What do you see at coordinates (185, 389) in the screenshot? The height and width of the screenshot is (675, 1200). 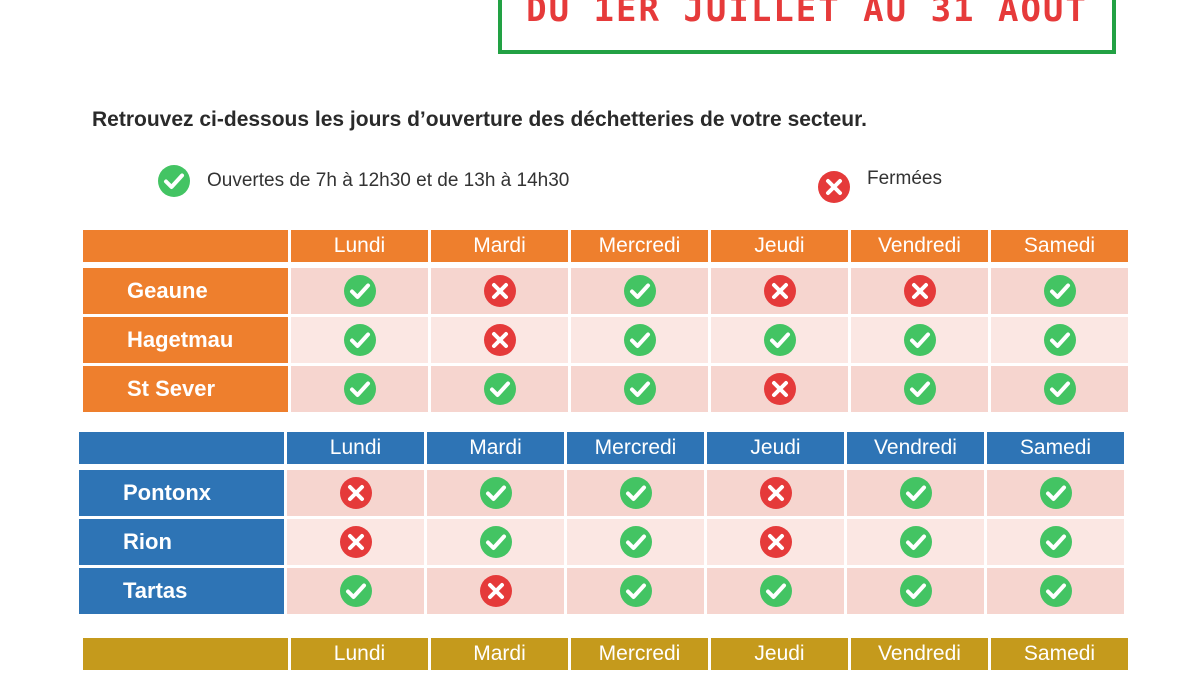 I see `site-name: St Sever` at bounding box center [185, 389].